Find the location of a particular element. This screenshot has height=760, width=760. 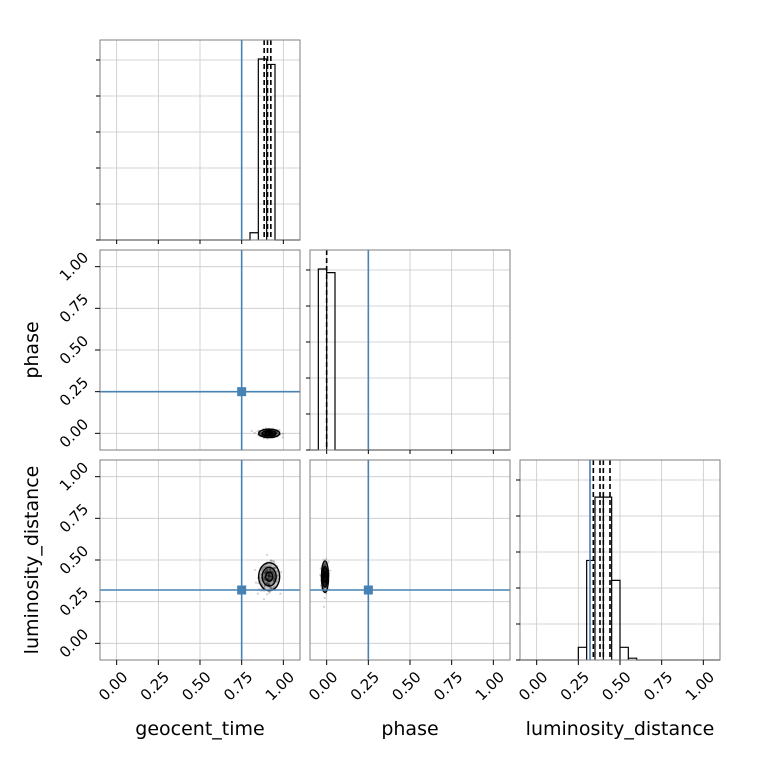

x-axis-label-geocent_time: geocent_time is located at coordinates (199, 729).